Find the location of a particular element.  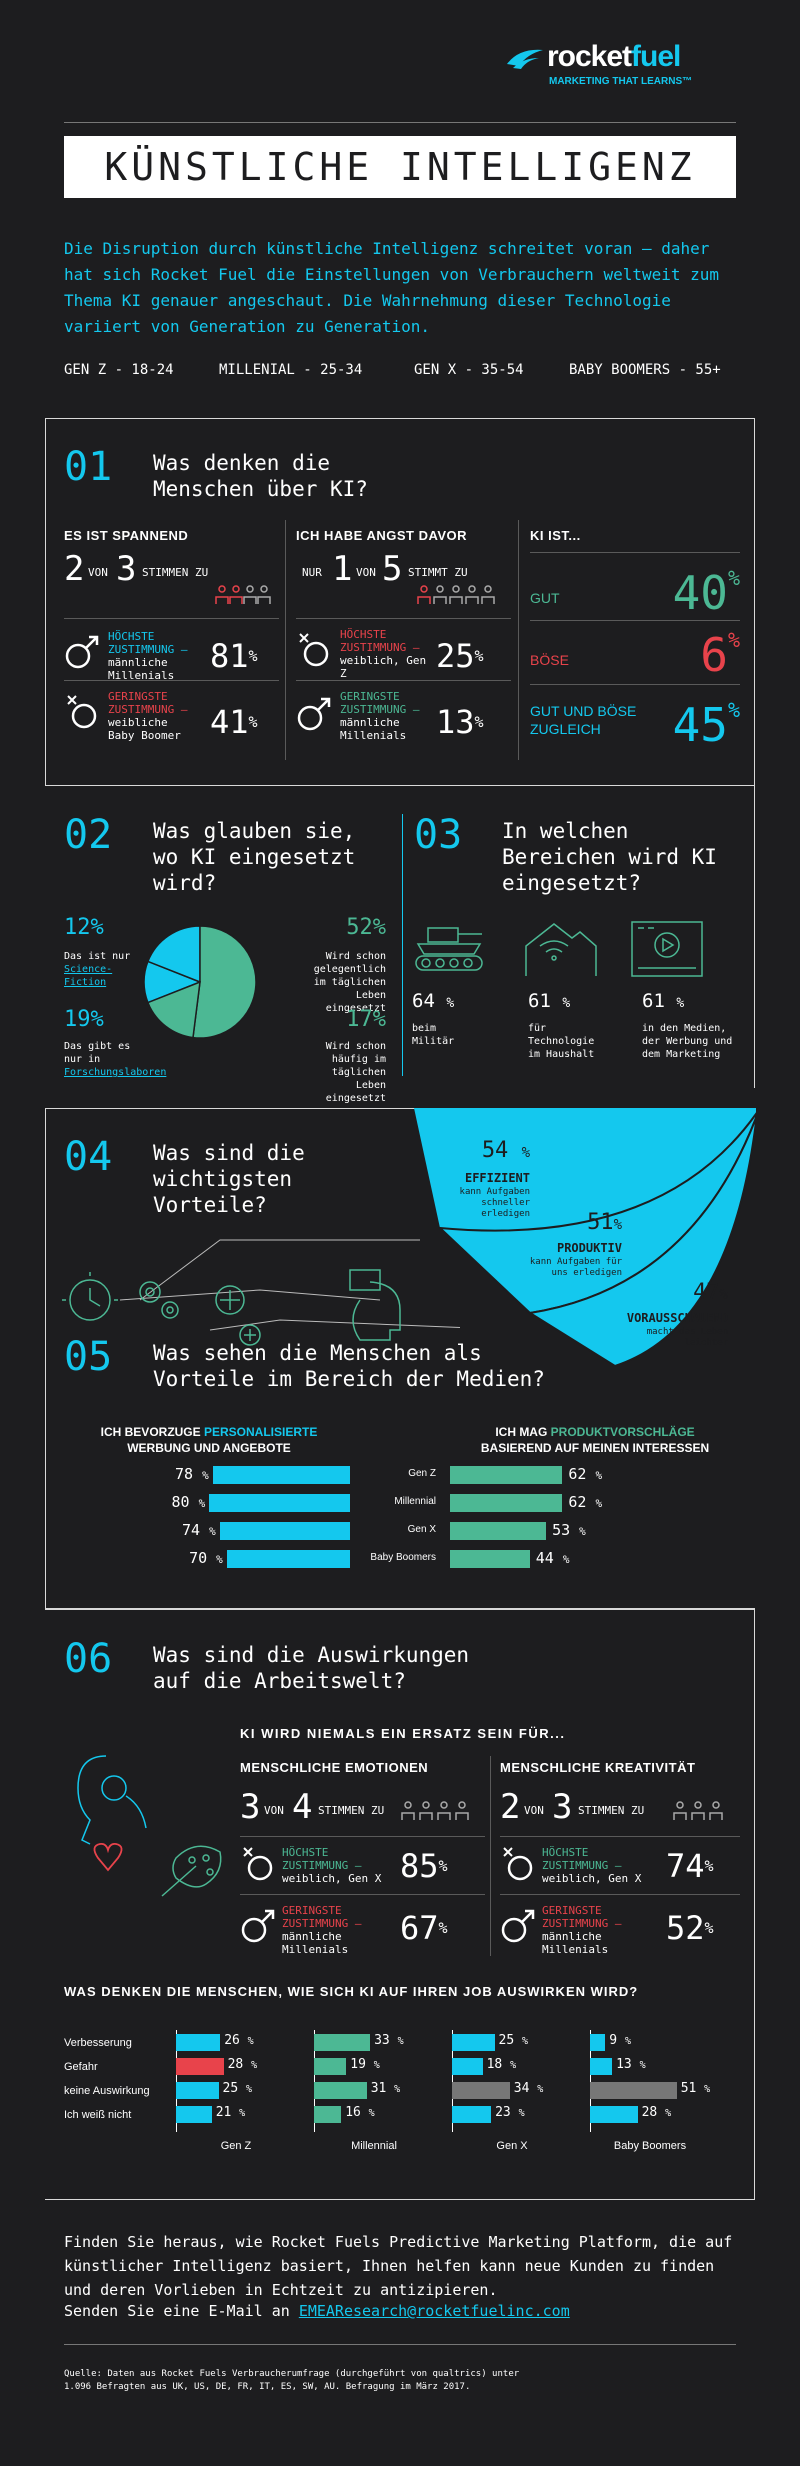

email-link: EMEAResearch@rocketfuelinc.com is located at coordinates (434, 2311).